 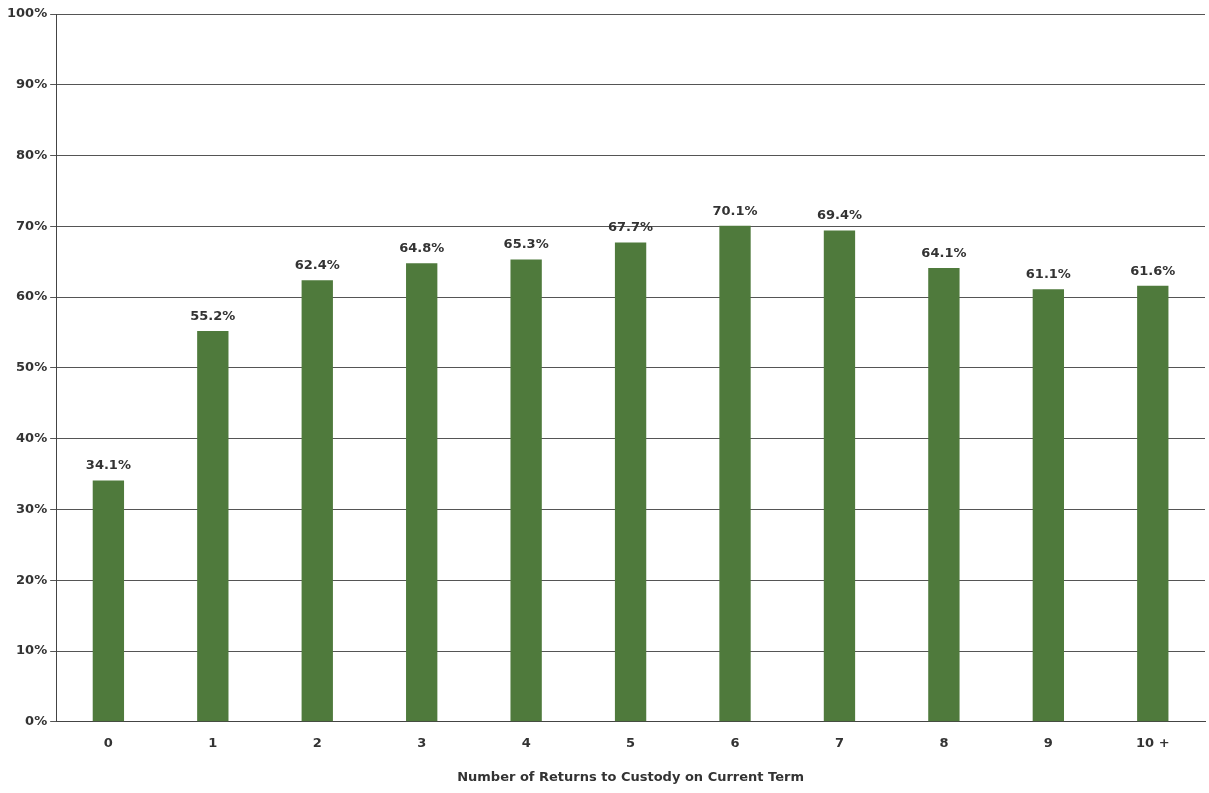 I want to click on data-label: 64.1%, so click(x=944, y=252).